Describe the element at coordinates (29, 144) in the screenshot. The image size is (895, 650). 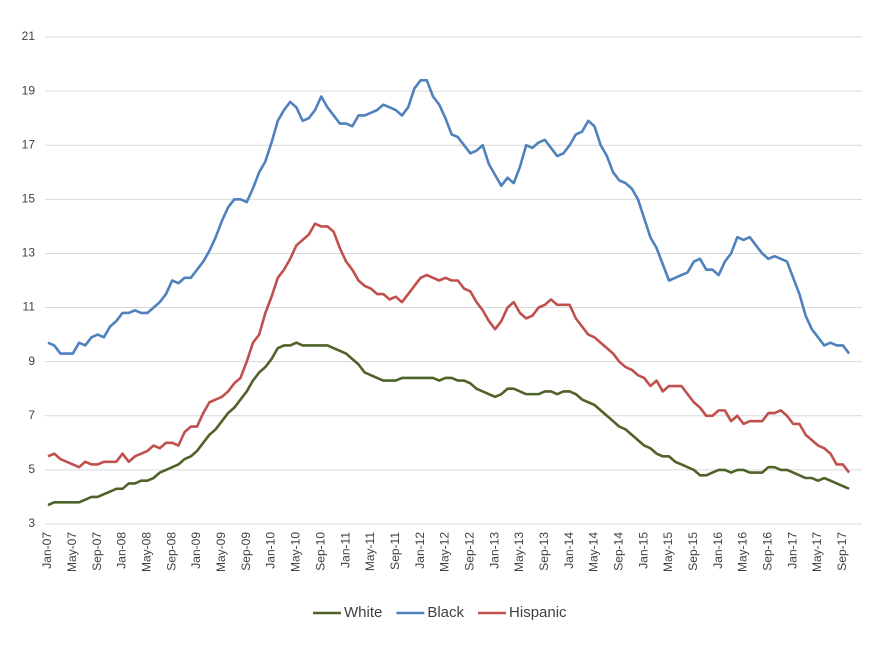
I see `y-tick-label: 17` at that location.